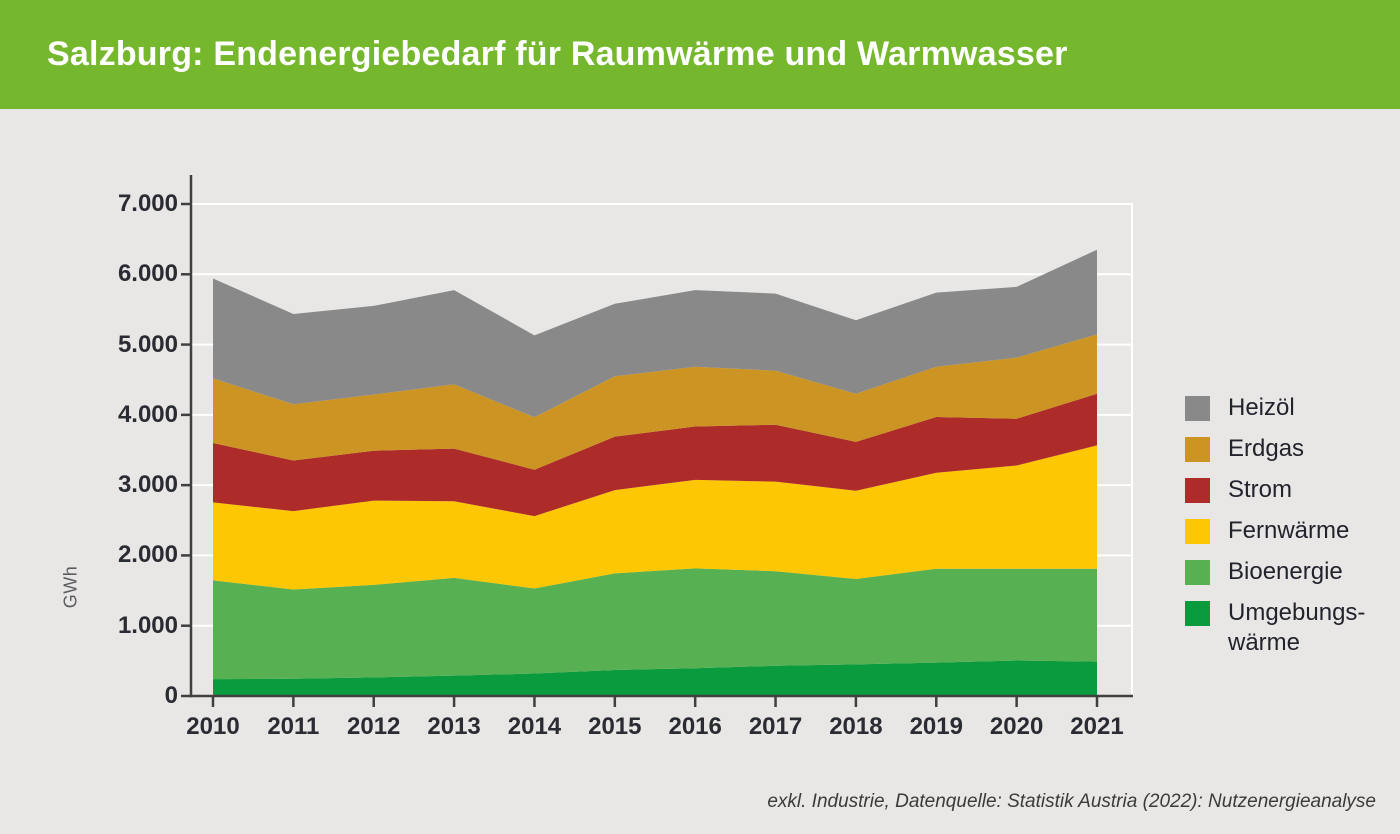 Image resolution: width=1400 pixels, height=834 pixels. Describe the element at coordinates (374, 726) in the screenshot. I see `x-tick-label: 2012` at that location.